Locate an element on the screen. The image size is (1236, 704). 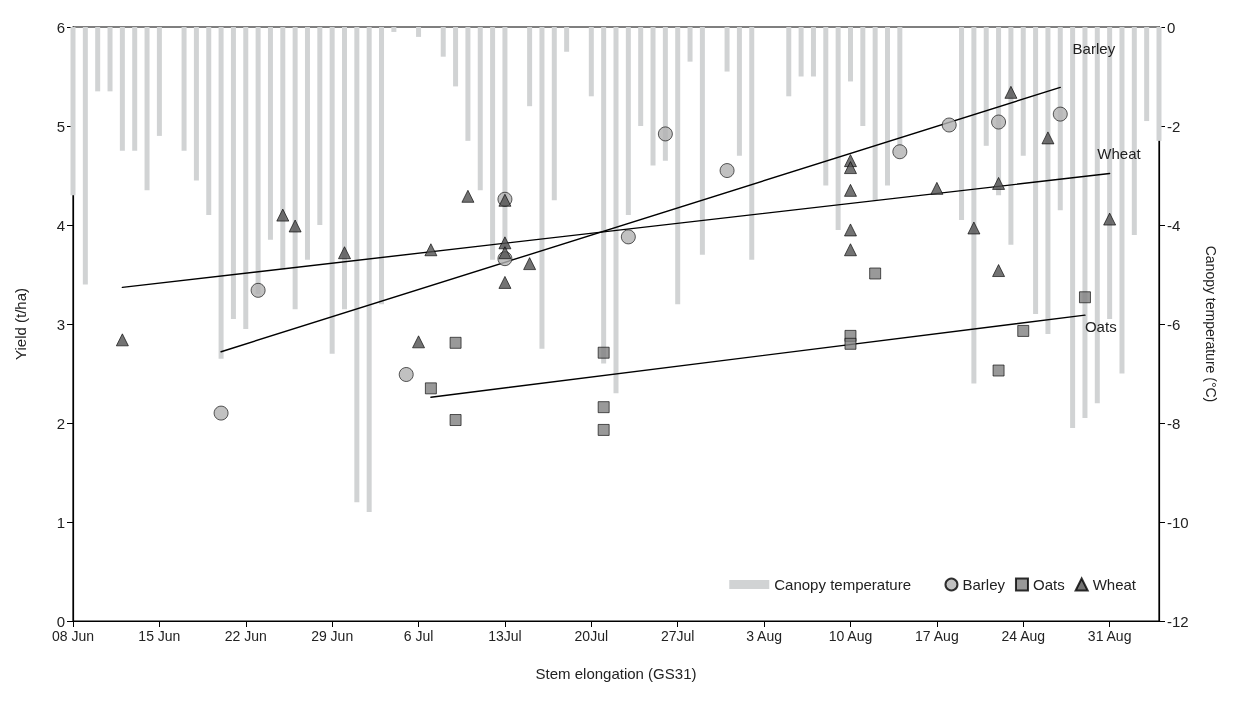
annotation: Oats is located at coordinates (1100, 327).